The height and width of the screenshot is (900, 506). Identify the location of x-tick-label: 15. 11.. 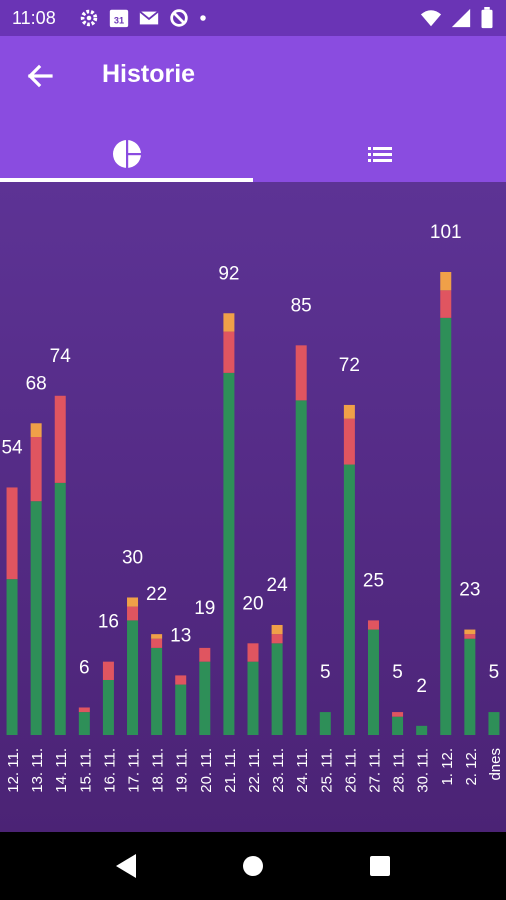
(85, 770).